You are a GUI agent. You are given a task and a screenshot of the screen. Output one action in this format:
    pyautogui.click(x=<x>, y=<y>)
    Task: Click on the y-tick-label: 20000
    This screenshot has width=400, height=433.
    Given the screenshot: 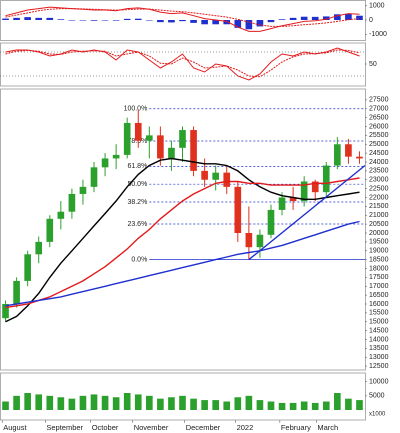 What is the action you would take?
    pyautogui.click(x=379, y=233)
    